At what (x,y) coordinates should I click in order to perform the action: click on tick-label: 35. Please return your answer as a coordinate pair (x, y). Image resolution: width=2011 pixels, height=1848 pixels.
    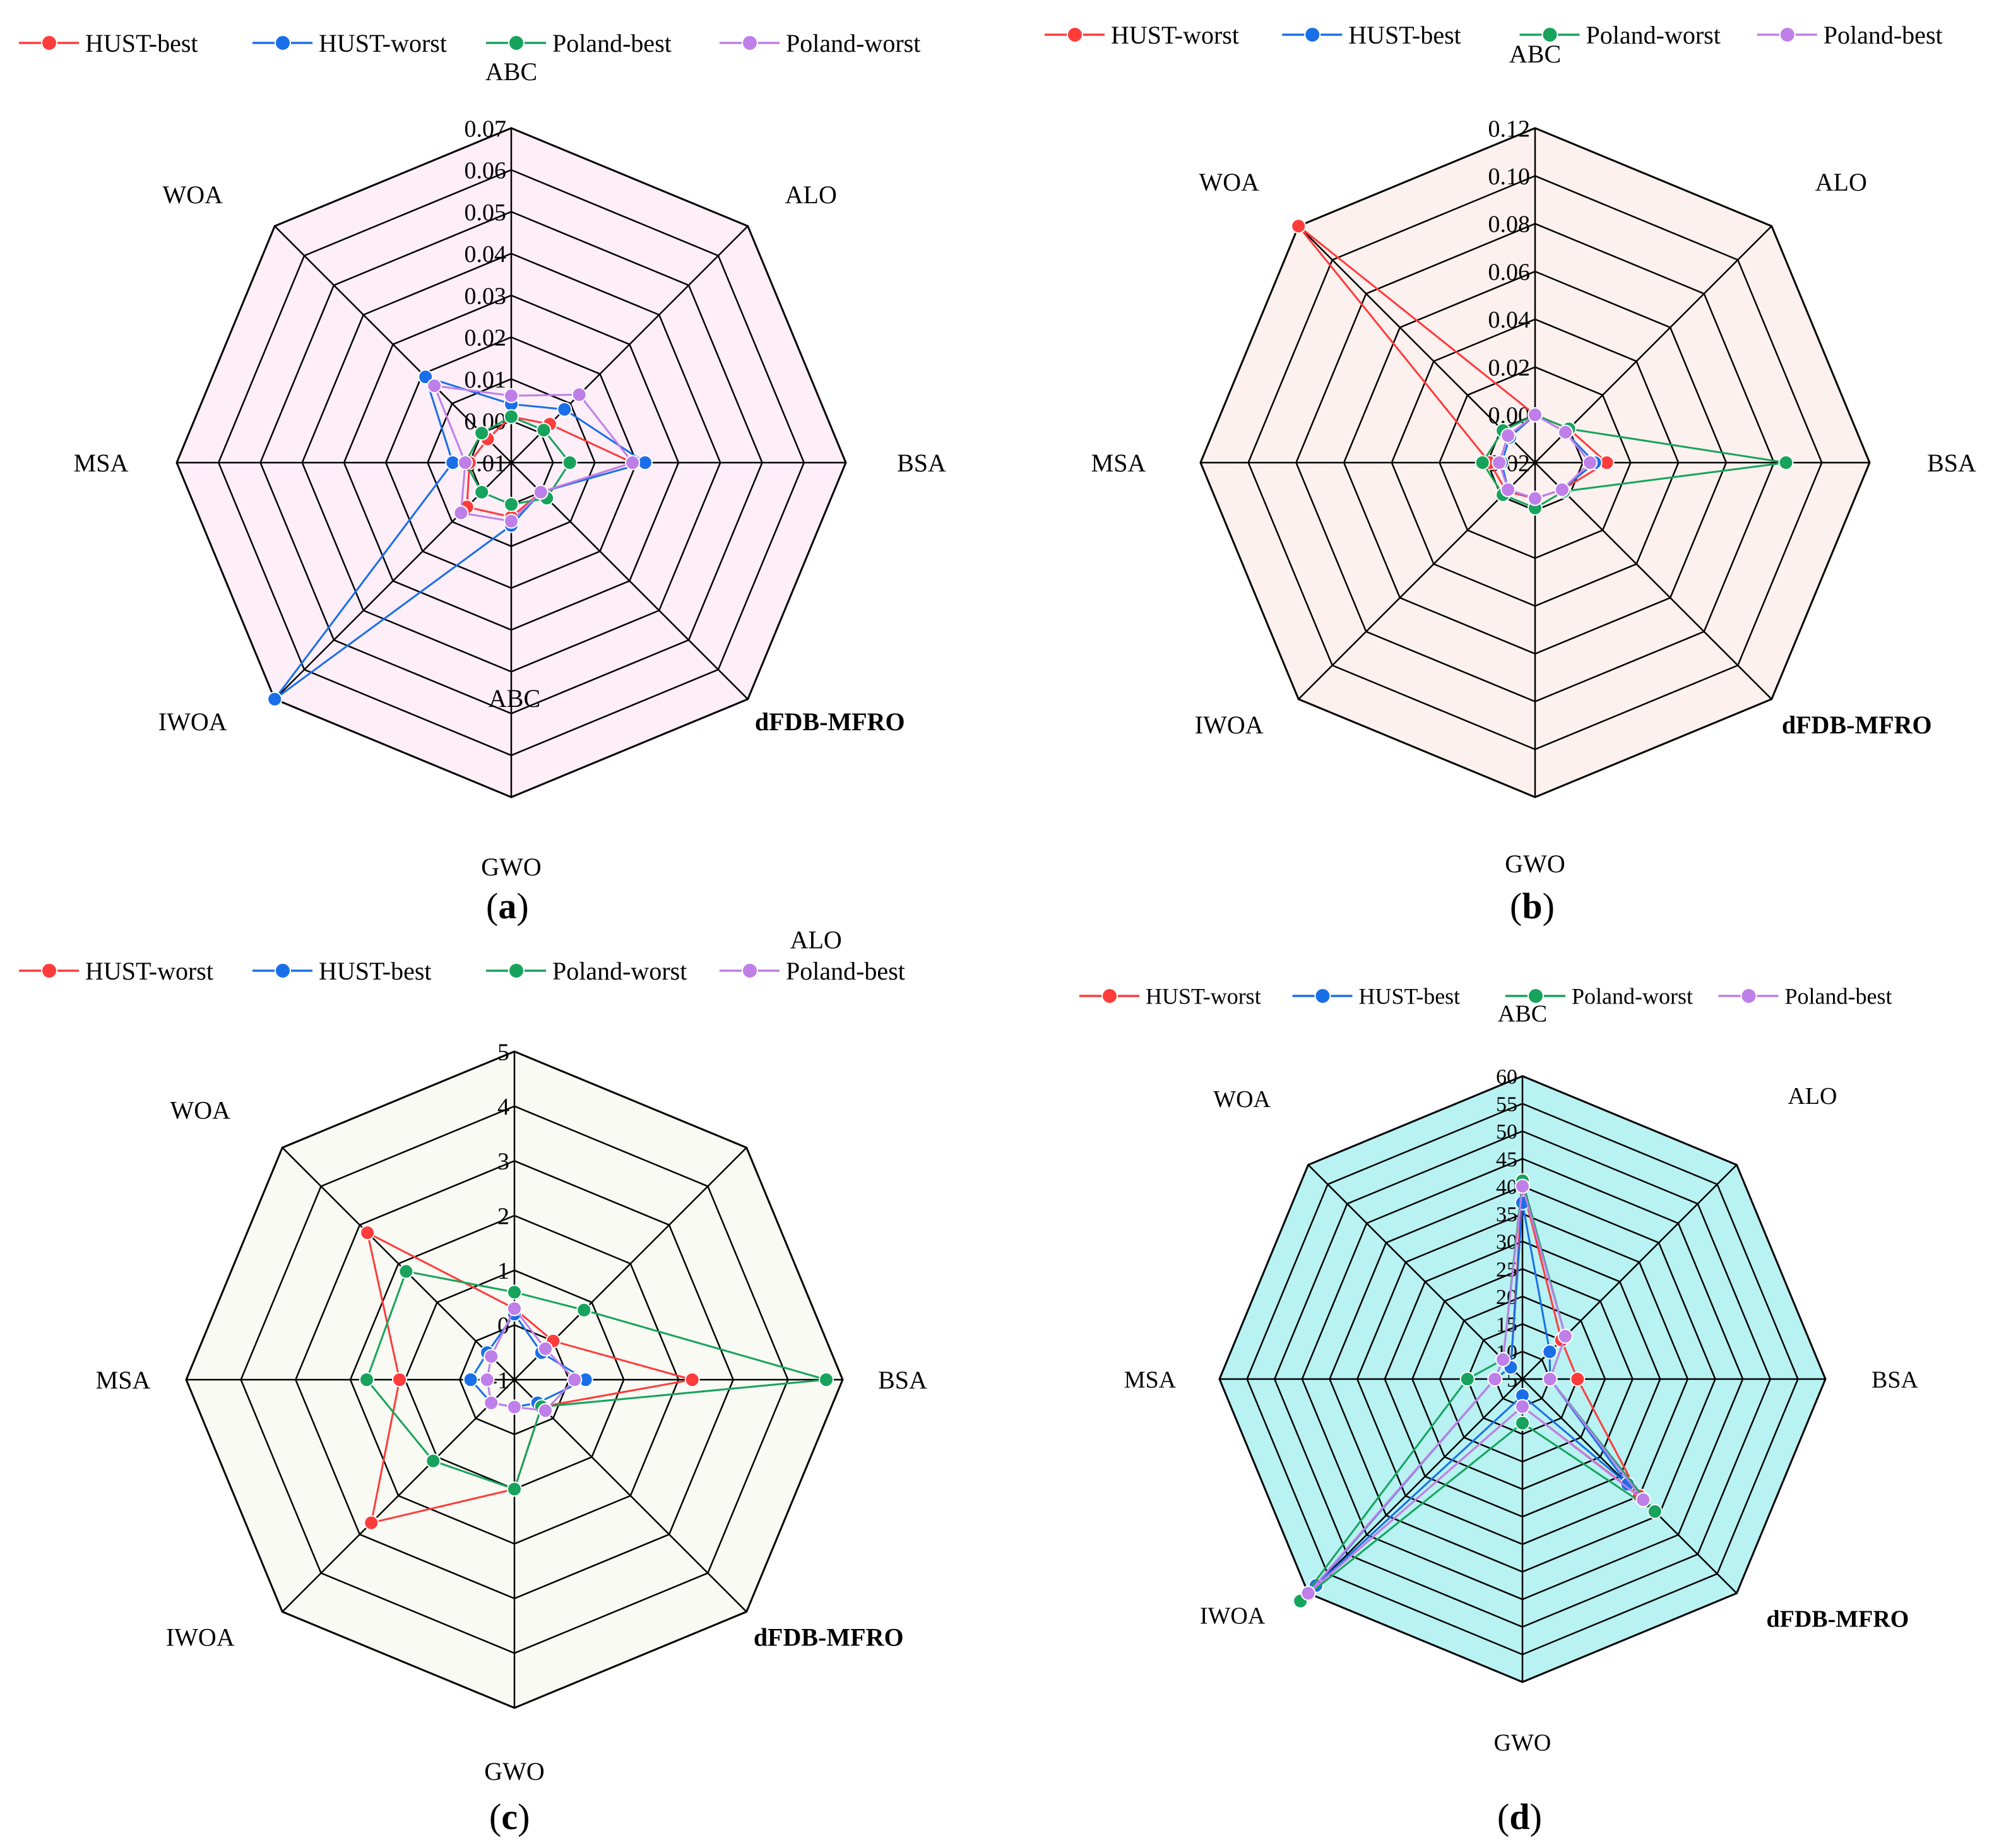
    Looking at the image, I should click on (1506, 1215).